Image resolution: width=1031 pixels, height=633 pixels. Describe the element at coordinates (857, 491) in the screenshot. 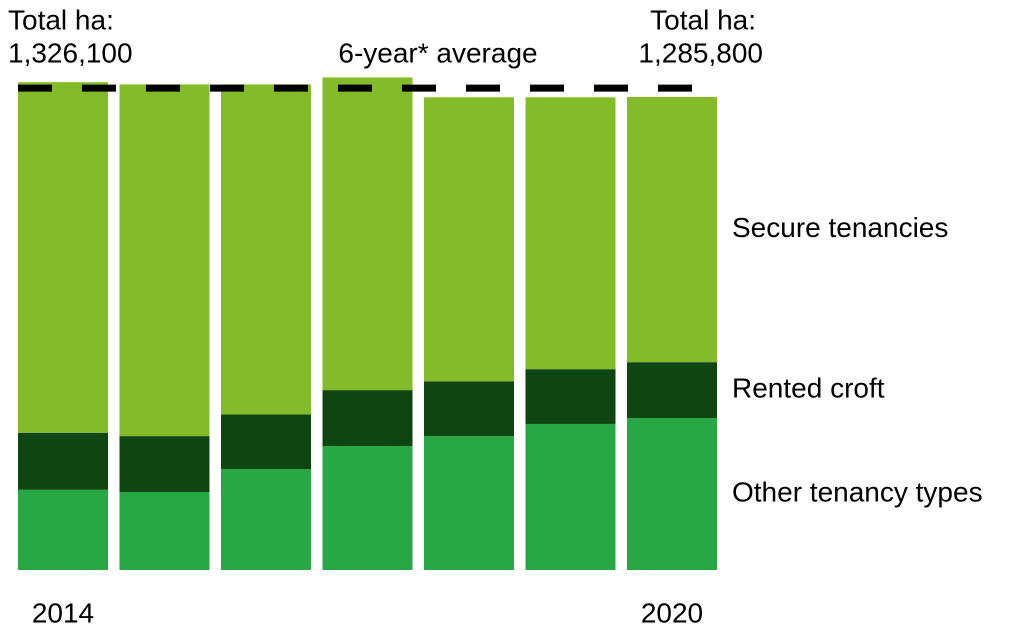

I see `legend-label: Other tenancy types` at that location.